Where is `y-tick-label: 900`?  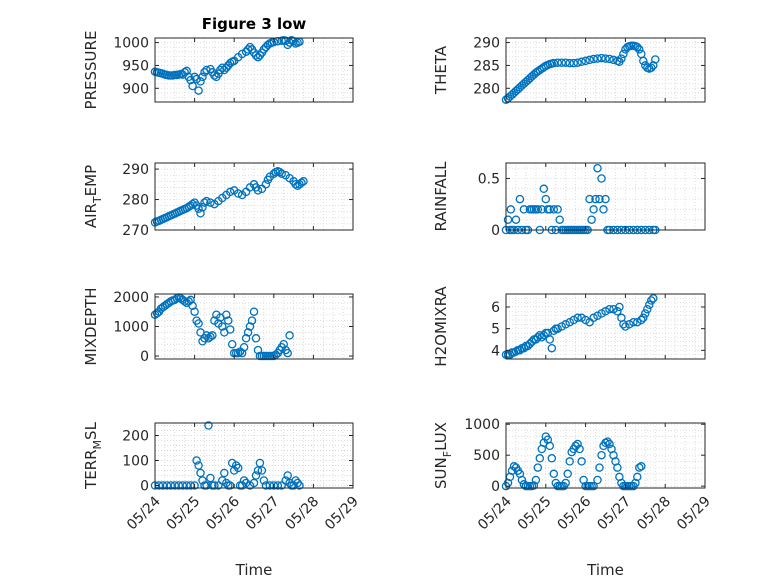 y-tick-label: 900 is located at coordinates (135, 89).